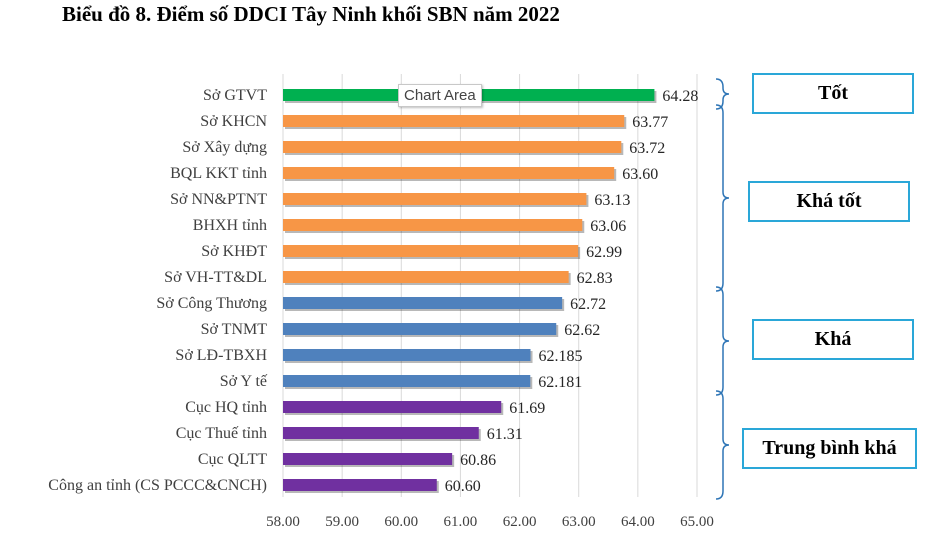 This screenshot has height=553, width=936. I want to click on group-brackets, so click(722, 289).